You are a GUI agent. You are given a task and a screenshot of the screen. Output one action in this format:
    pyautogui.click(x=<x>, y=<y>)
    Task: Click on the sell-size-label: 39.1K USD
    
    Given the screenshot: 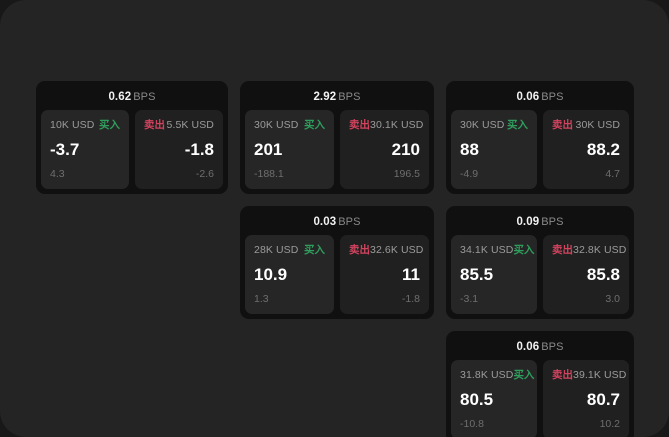 What is the action you would take?
    pyautogui.click(x=600, y=375)
    